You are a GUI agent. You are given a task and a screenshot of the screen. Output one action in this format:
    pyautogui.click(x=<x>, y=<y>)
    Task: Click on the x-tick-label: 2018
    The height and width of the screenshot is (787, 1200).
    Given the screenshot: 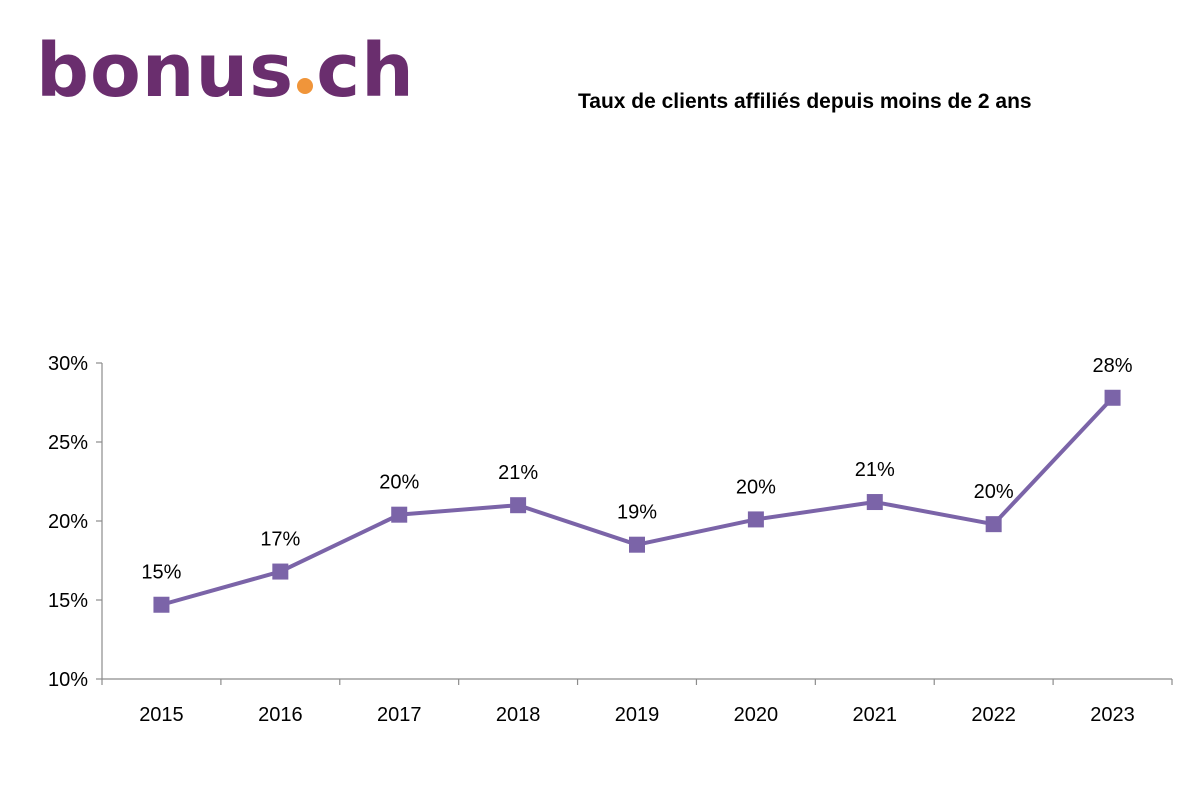 What is the action you would take?
    pyautogui.click(x=518, y=715)
    